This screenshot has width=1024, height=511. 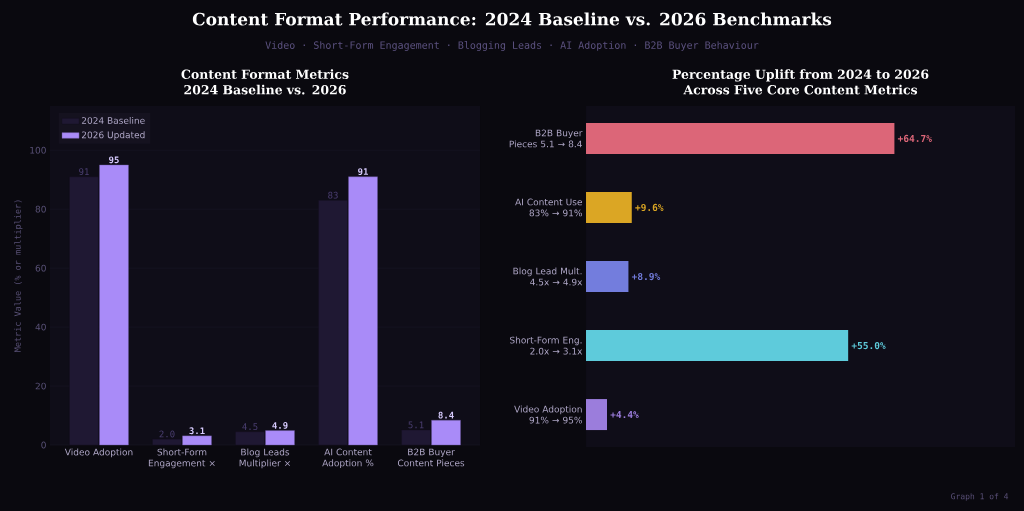 I want to click on legend-label: 2024 Baseline, so click(x=113, y=120).